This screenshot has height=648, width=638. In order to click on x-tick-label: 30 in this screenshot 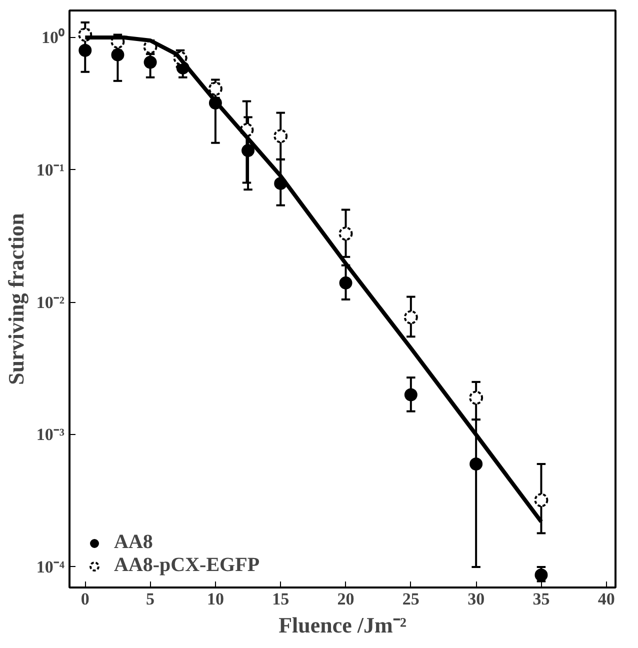, I will do `click(476, 599)`.